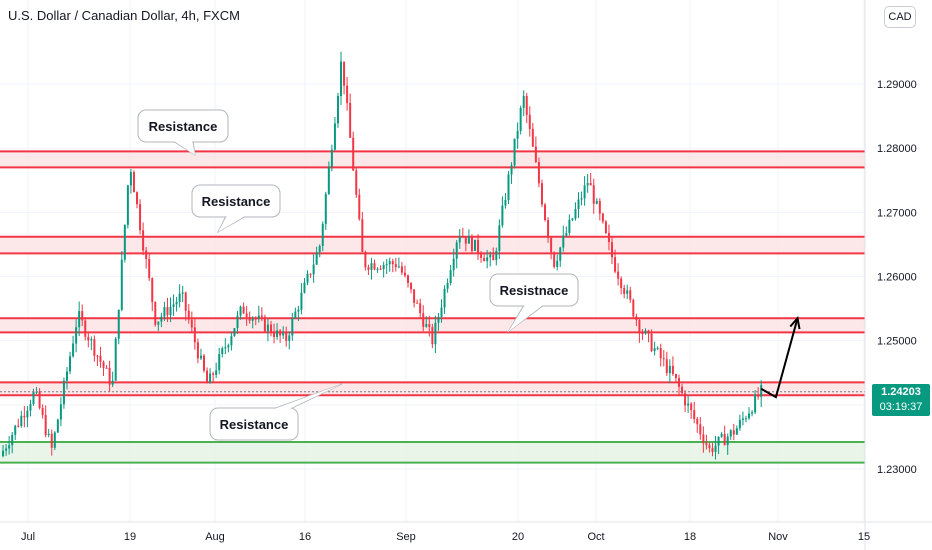  Describe the element at coordinates (779, 358) in the screenshot. I see `projection-path` at that location.